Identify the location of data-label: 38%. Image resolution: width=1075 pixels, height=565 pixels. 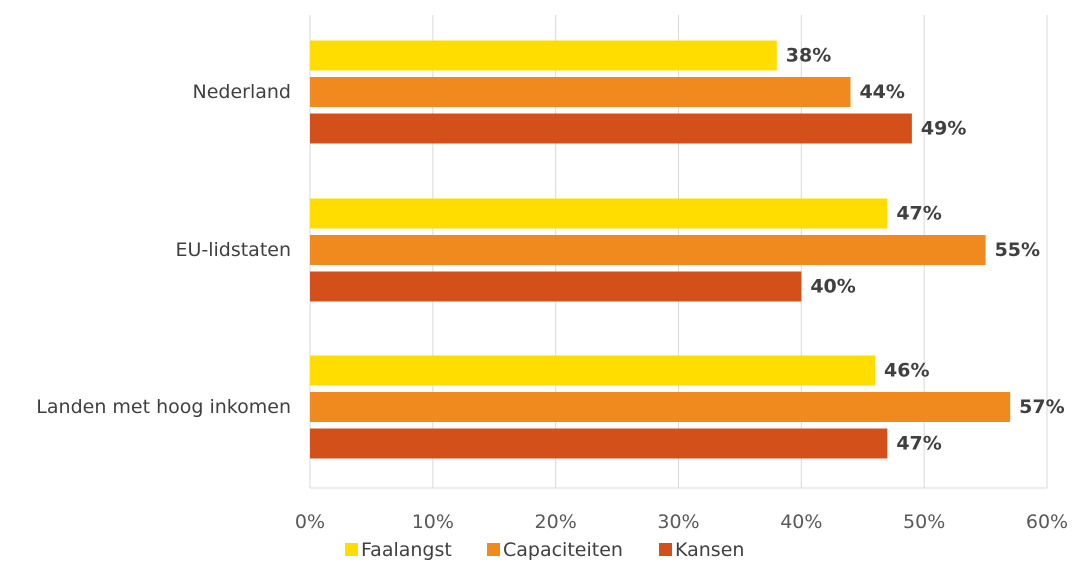
(808, 56).